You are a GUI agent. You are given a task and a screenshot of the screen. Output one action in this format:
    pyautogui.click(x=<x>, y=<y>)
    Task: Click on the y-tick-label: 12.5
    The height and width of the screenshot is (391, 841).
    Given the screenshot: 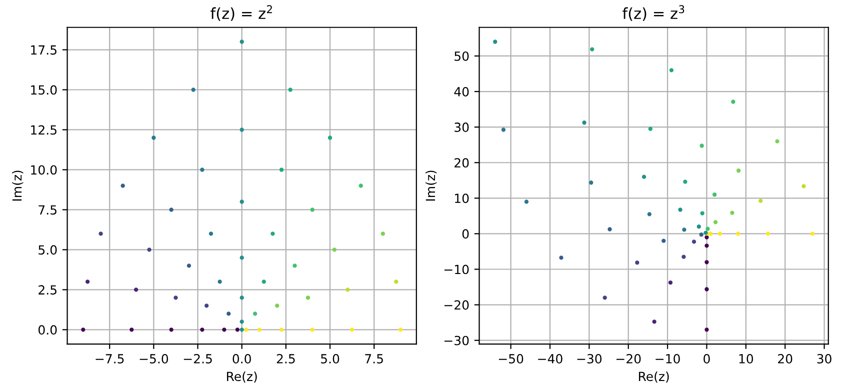 What is the action you would take?
    pyautogui.click(x=43, y=130)
    